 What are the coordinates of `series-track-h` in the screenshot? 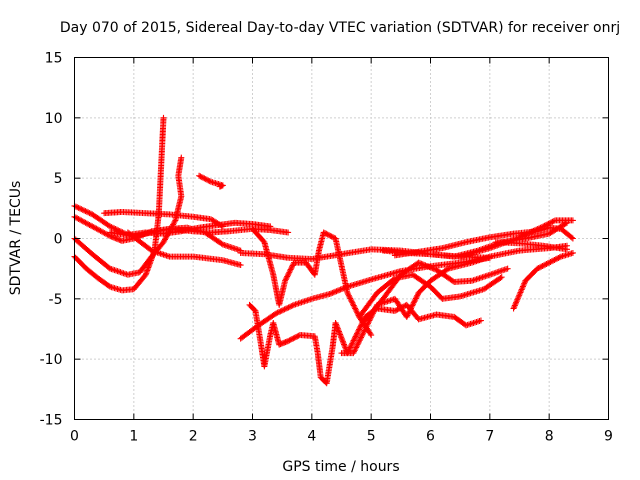 It's located at (211, 181).